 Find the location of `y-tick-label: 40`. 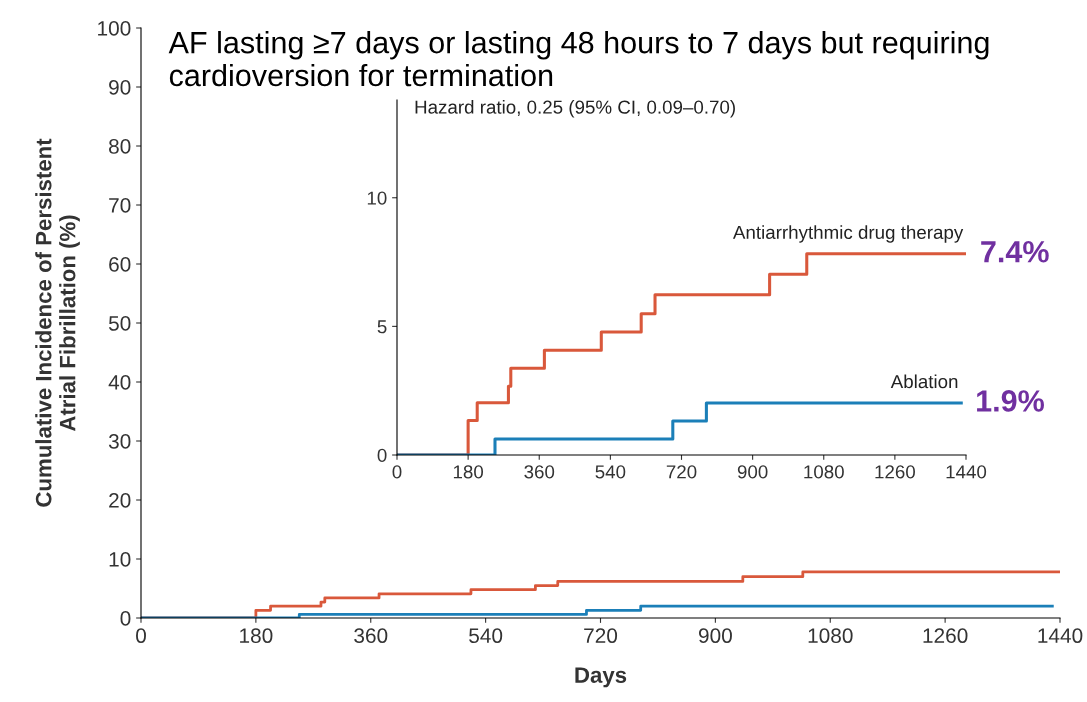

y-tick-label: 40 is located at coordinates (119, 382).